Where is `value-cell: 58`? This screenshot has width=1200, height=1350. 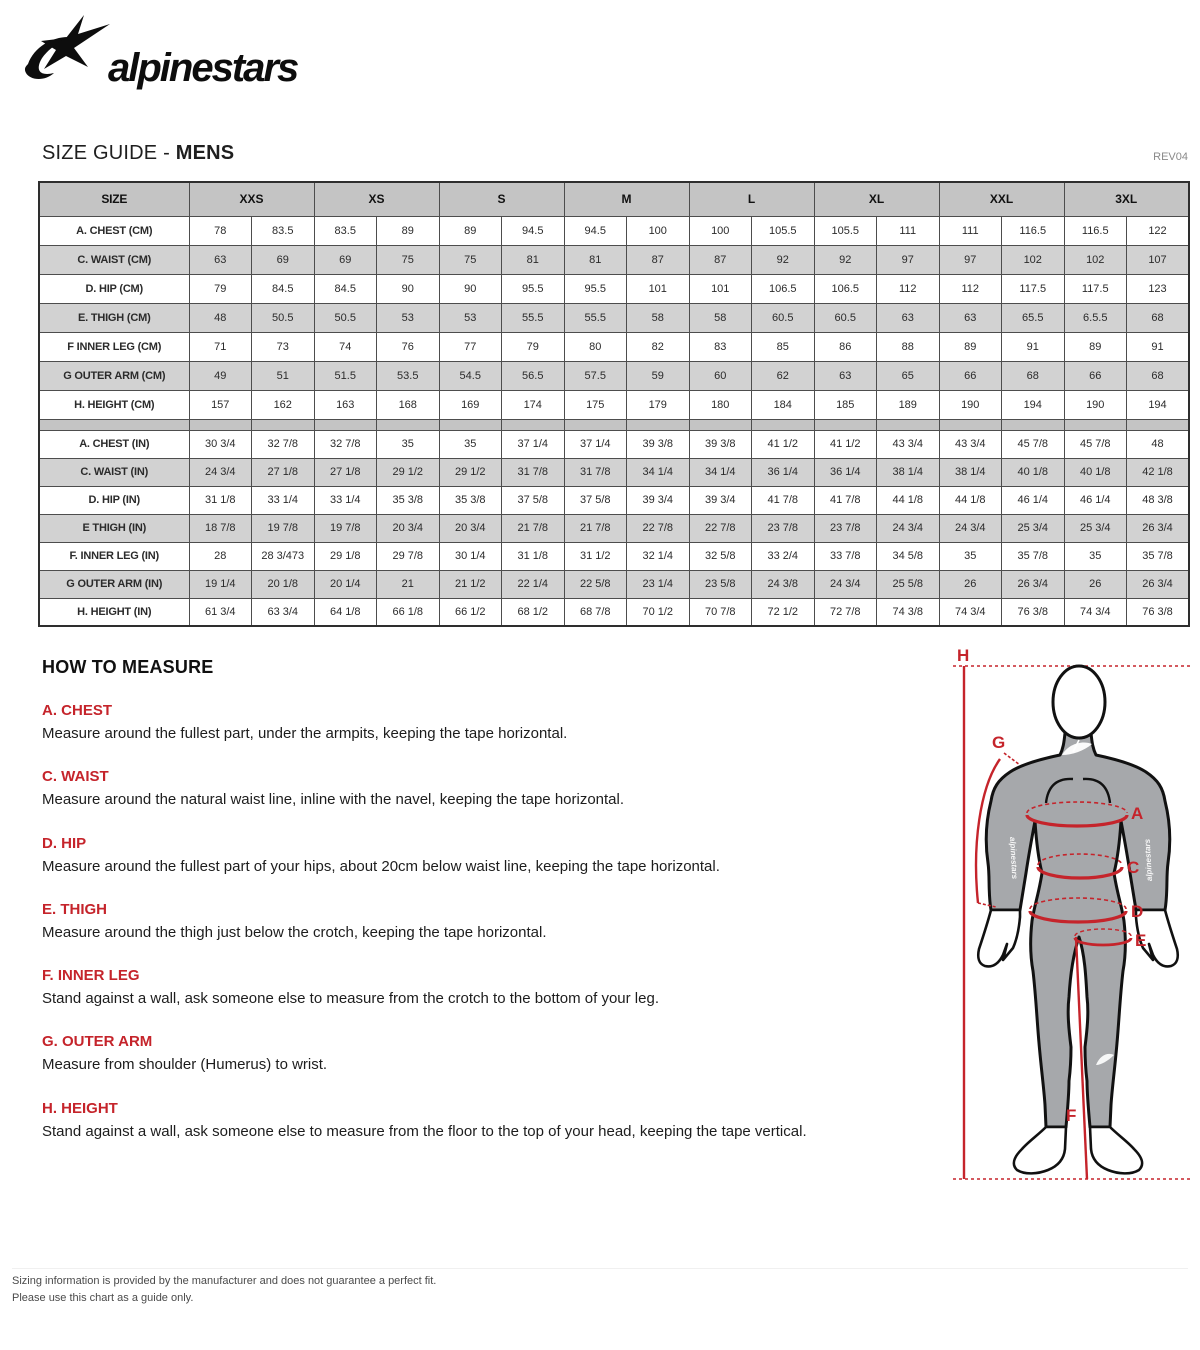
value-cell: 58 is located at coordinates (658, 317).